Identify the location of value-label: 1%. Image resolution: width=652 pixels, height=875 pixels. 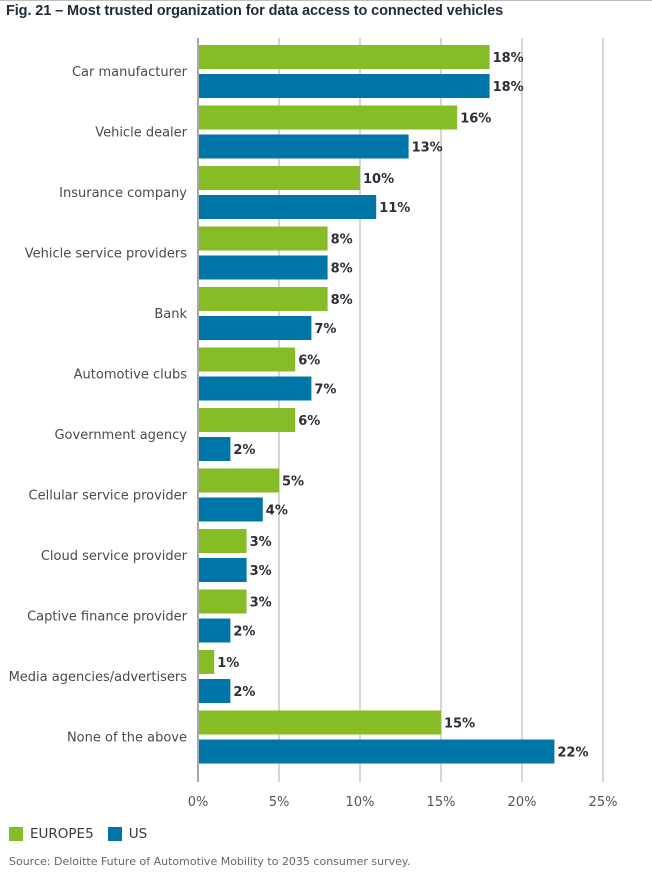
(228, 663).